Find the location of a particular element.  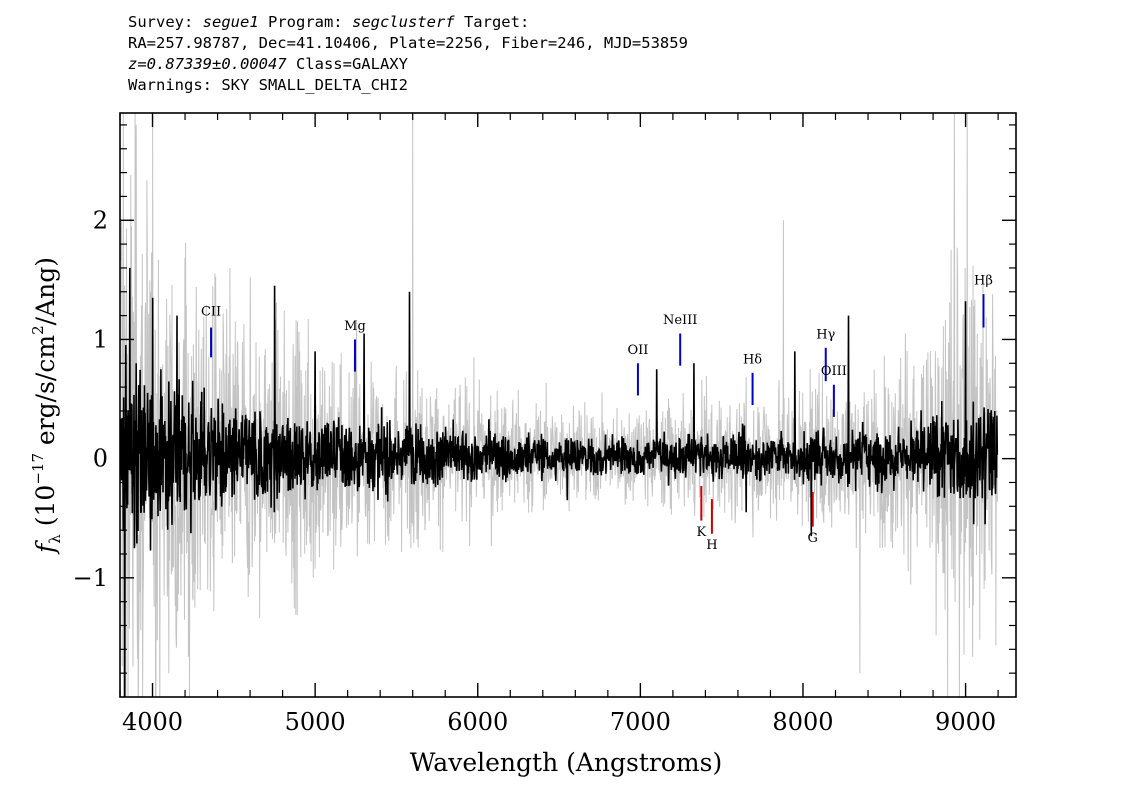

spectral-line-label: H is located at coordinates (711, 545).